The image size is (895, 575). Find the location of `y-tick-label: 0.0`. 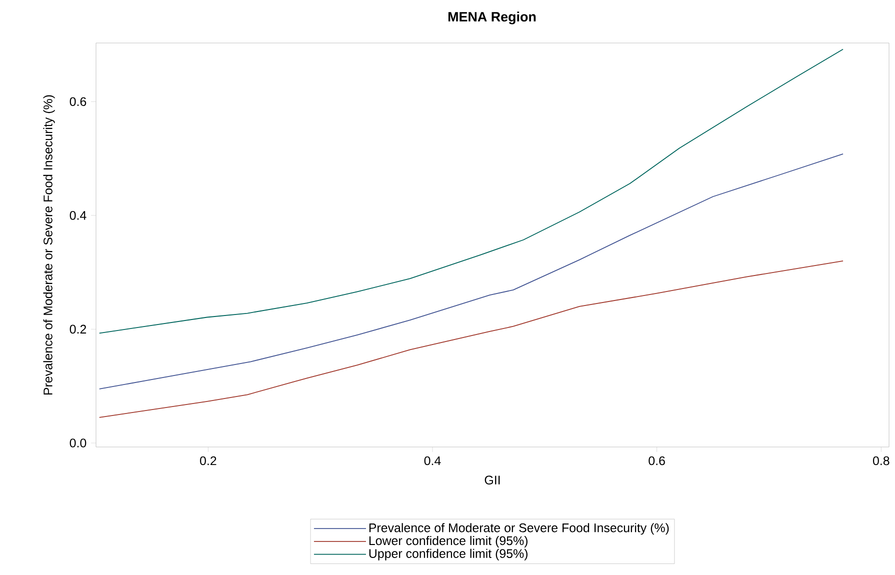

y-tick-label: 0.0 is located at coordinates (78, 443).